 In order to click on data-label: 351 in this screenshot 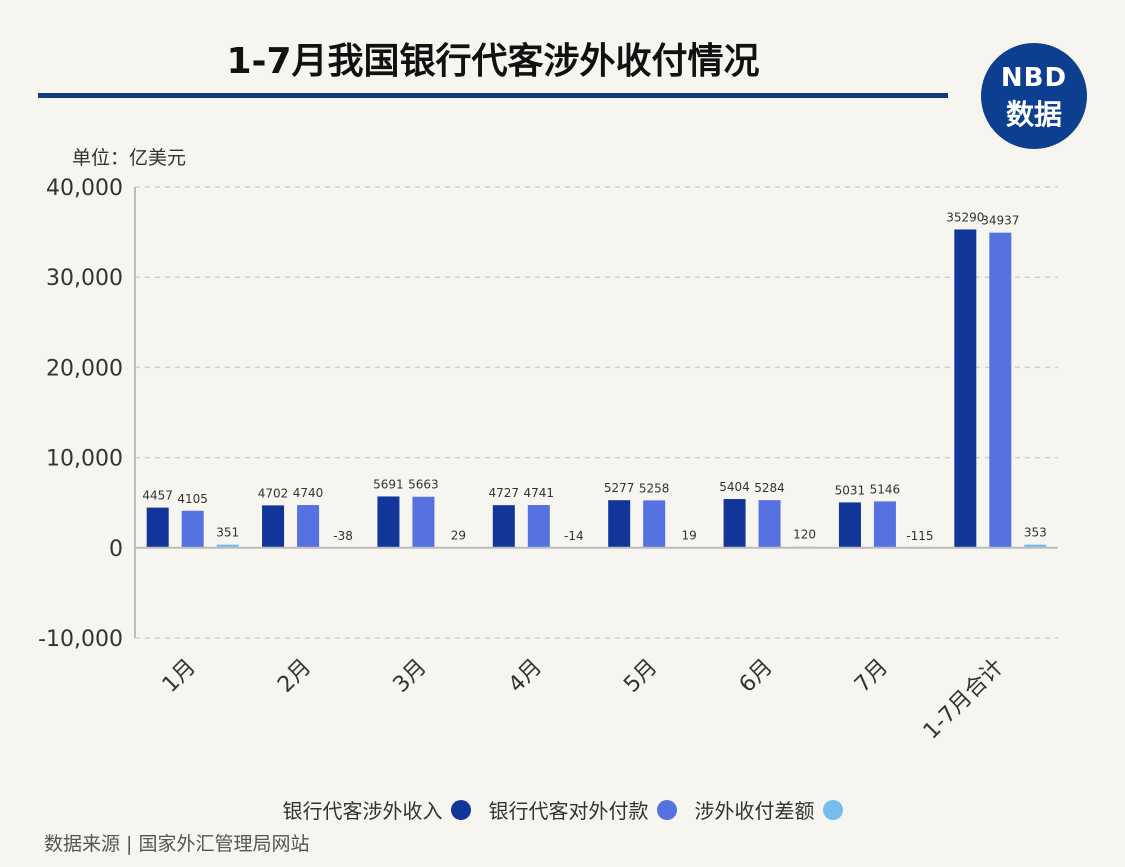, I will do `click(227, 533)`.